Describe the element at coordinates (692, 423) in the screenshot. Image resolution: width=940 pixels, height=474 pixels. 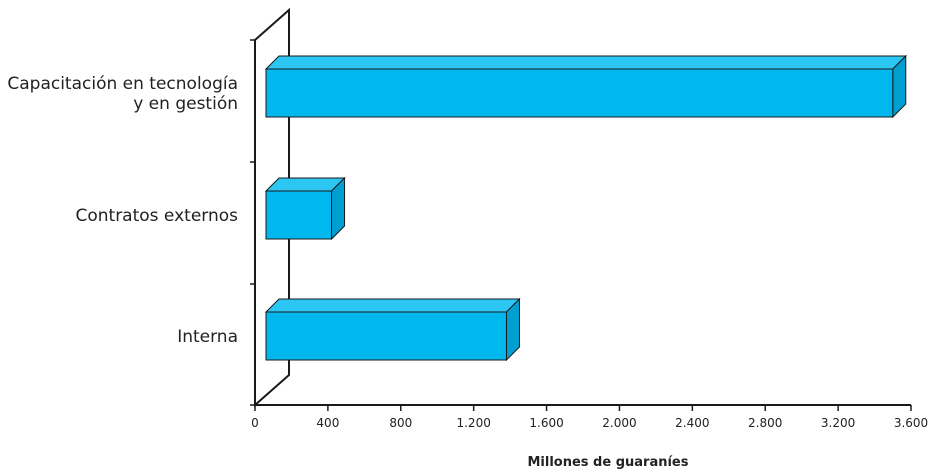
I see `x-tick-label: 2.400` at that location.